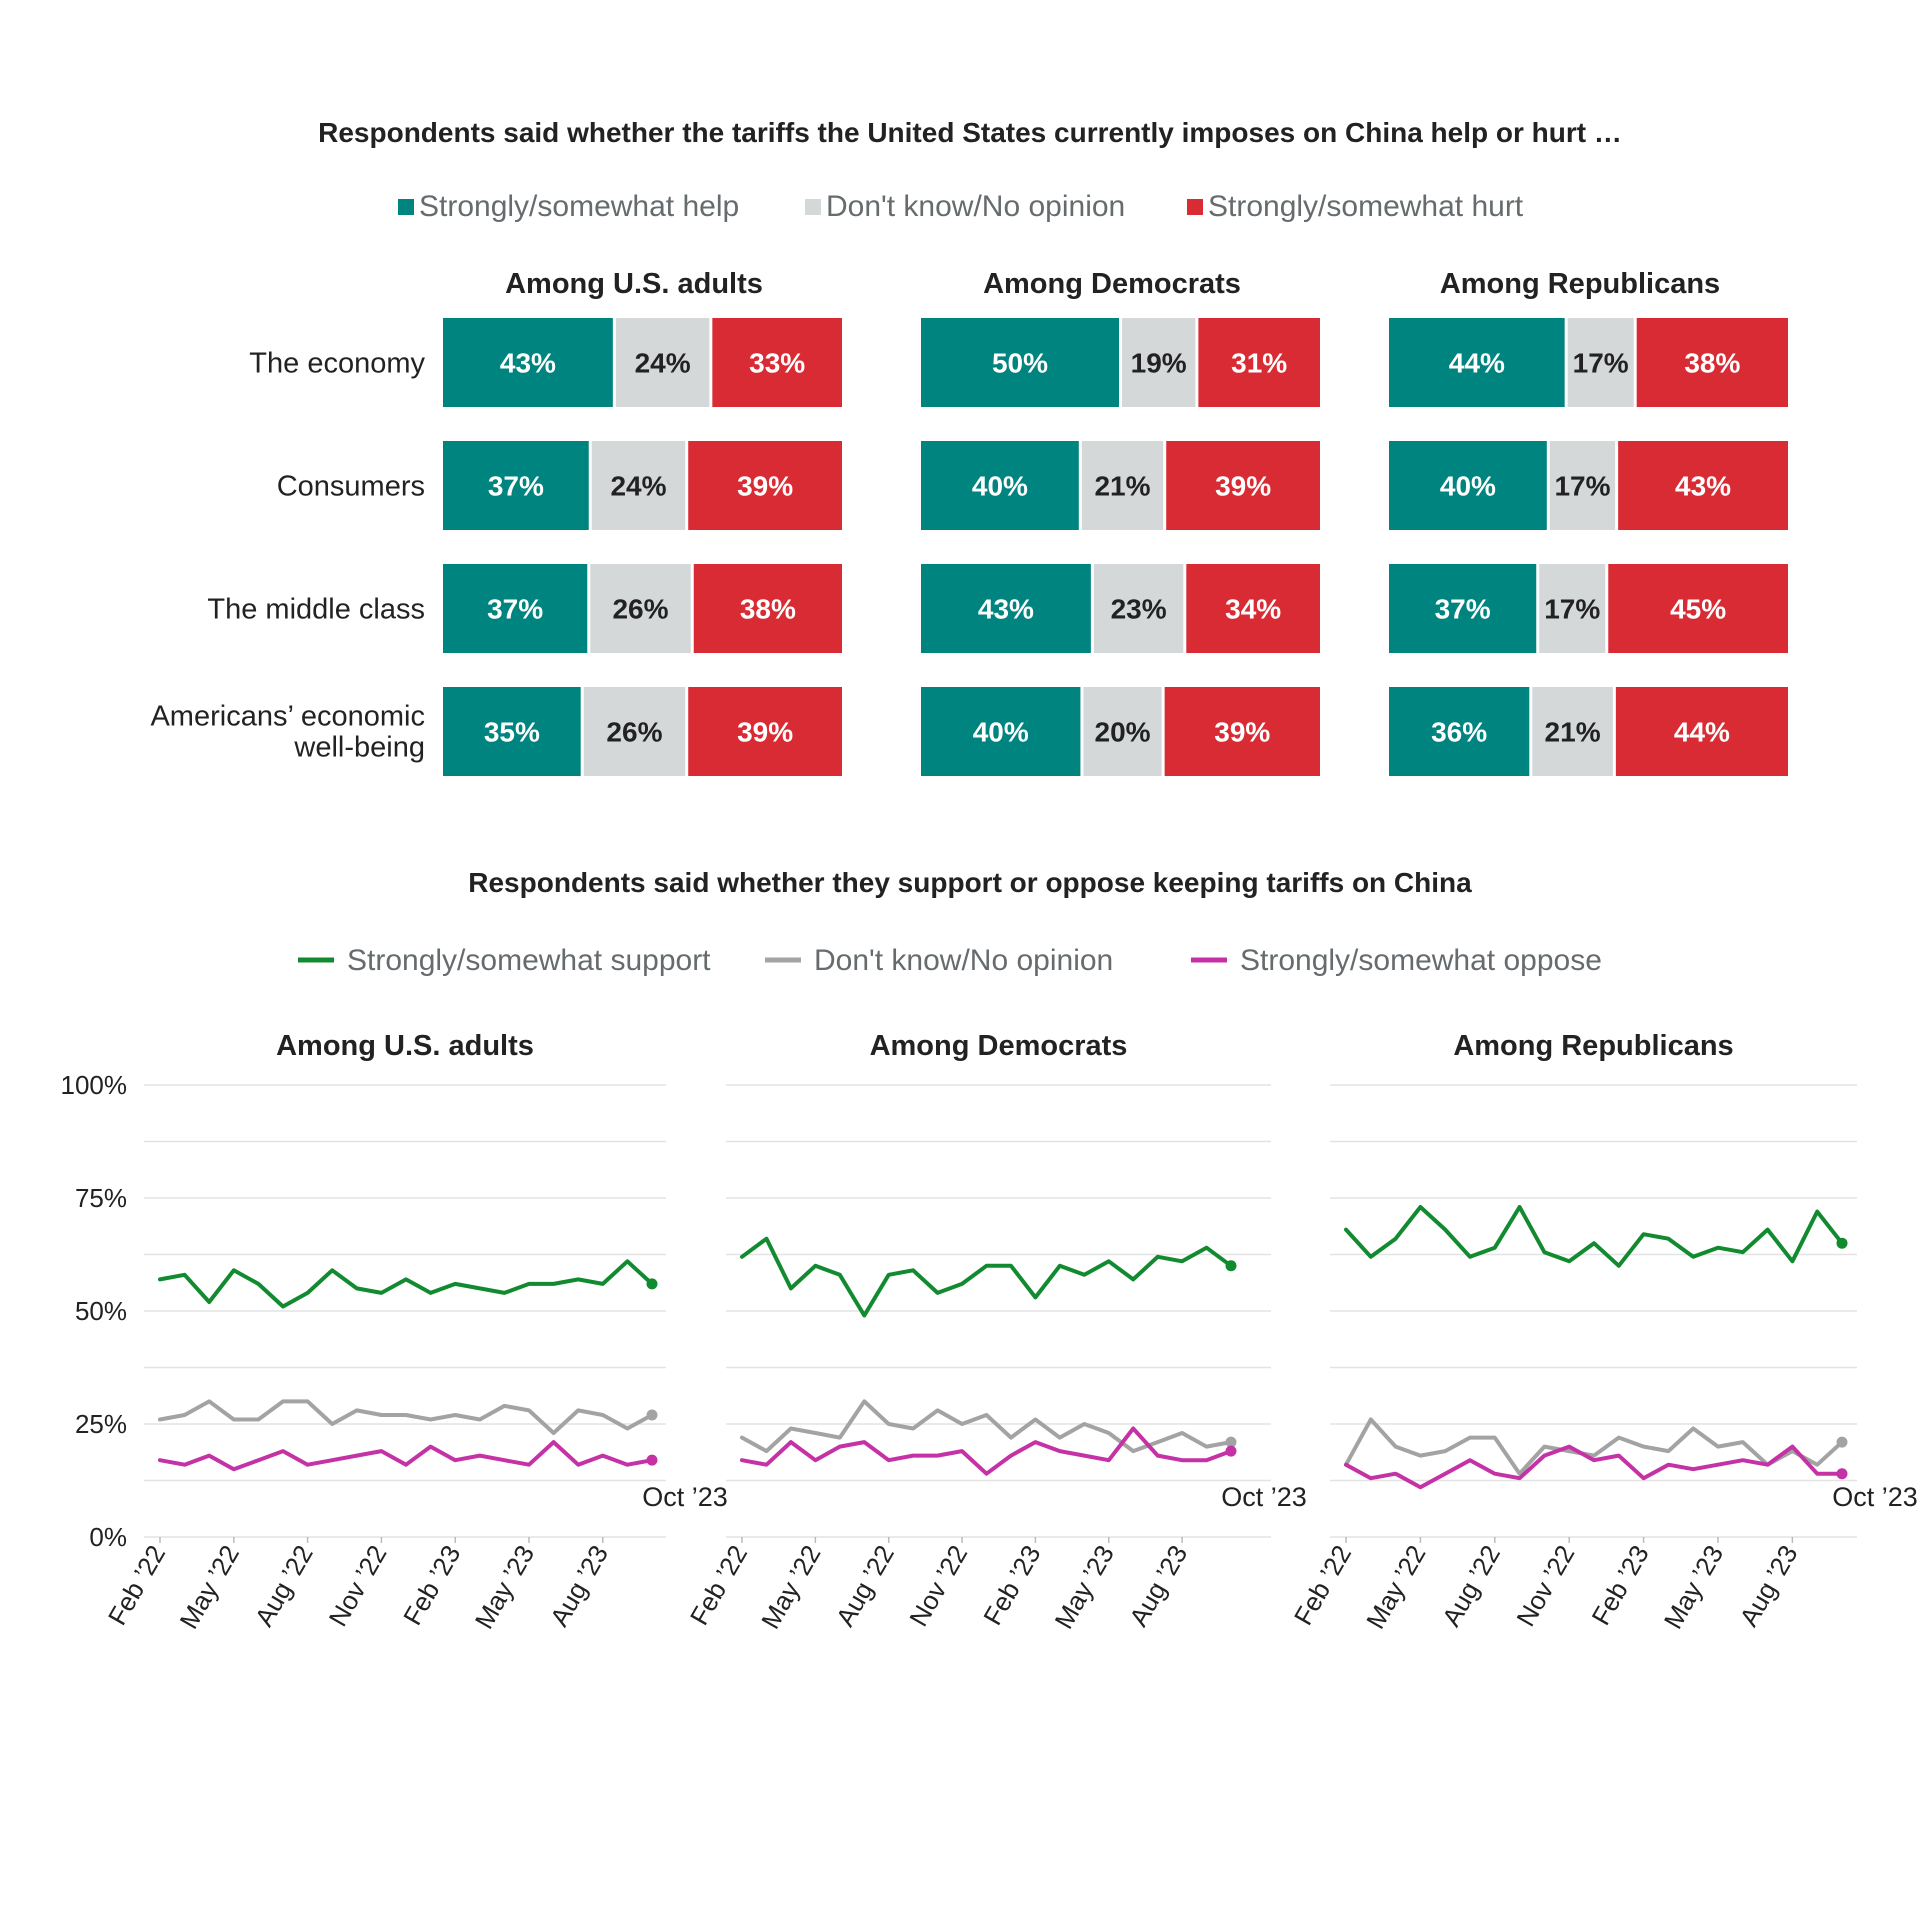  I want to click on category-label: The middle class, so click(316, 610).